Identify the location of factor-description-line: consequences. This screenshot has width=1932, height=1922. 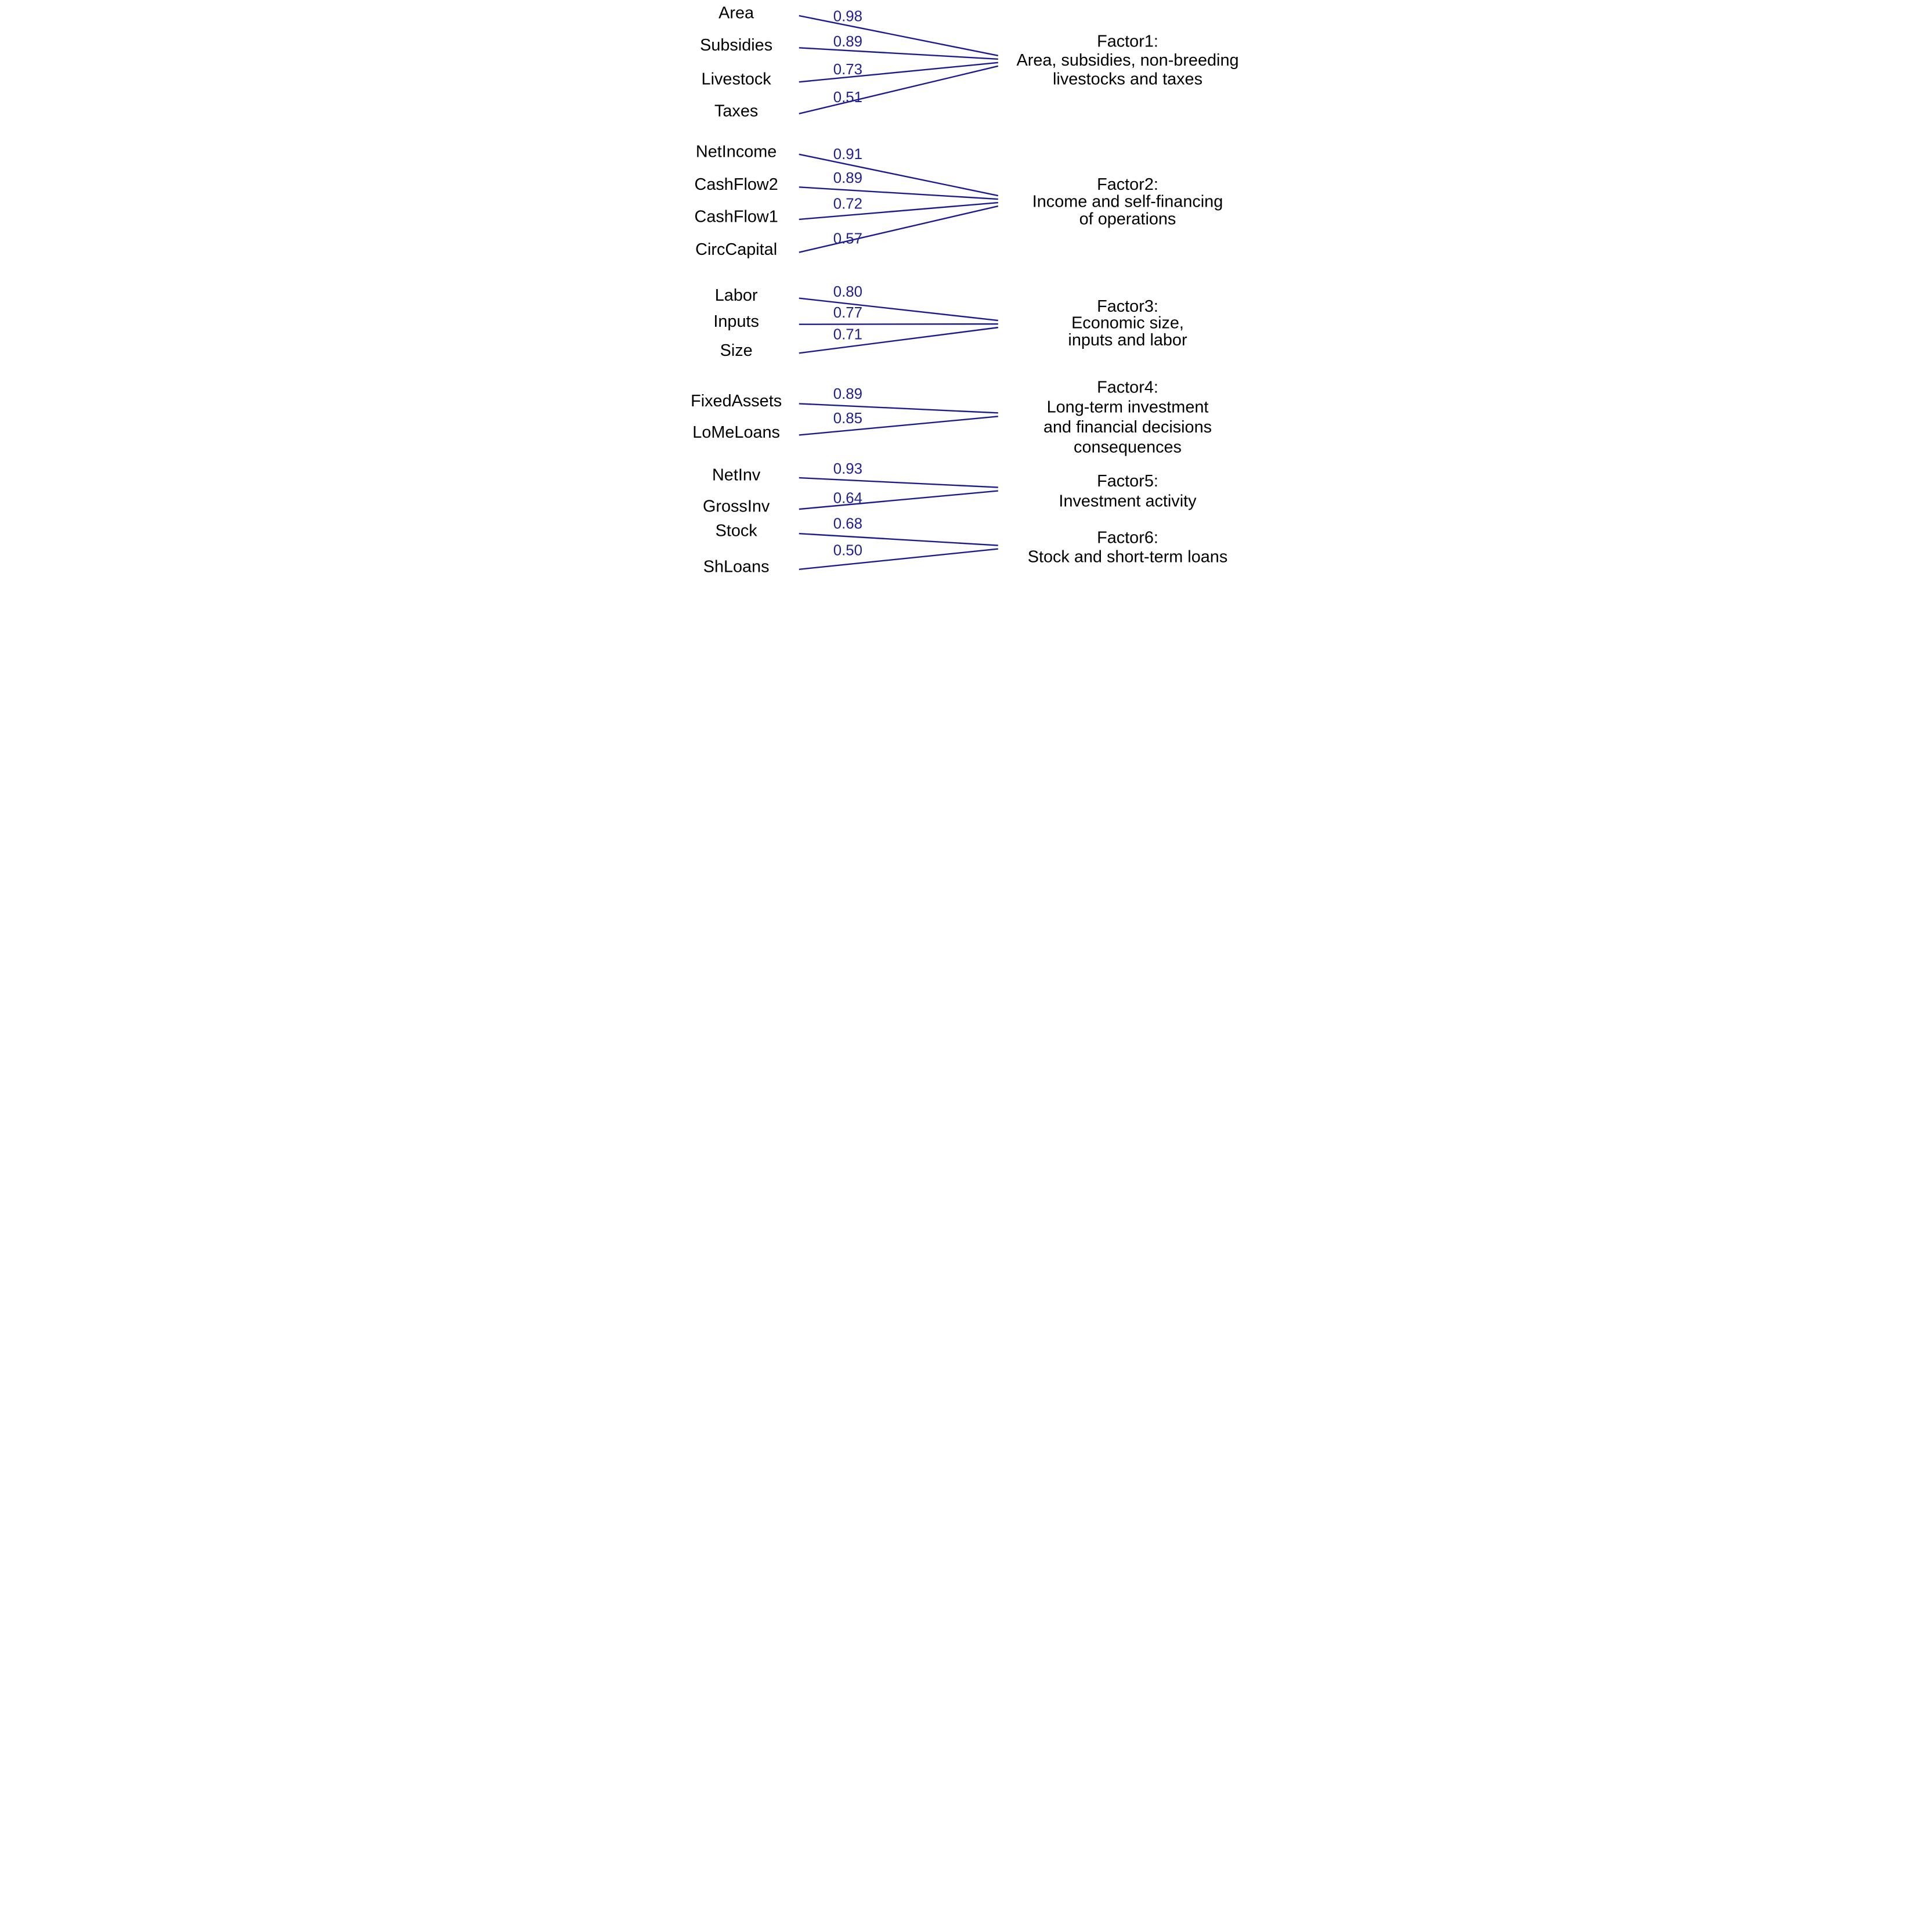
(1128, 447).